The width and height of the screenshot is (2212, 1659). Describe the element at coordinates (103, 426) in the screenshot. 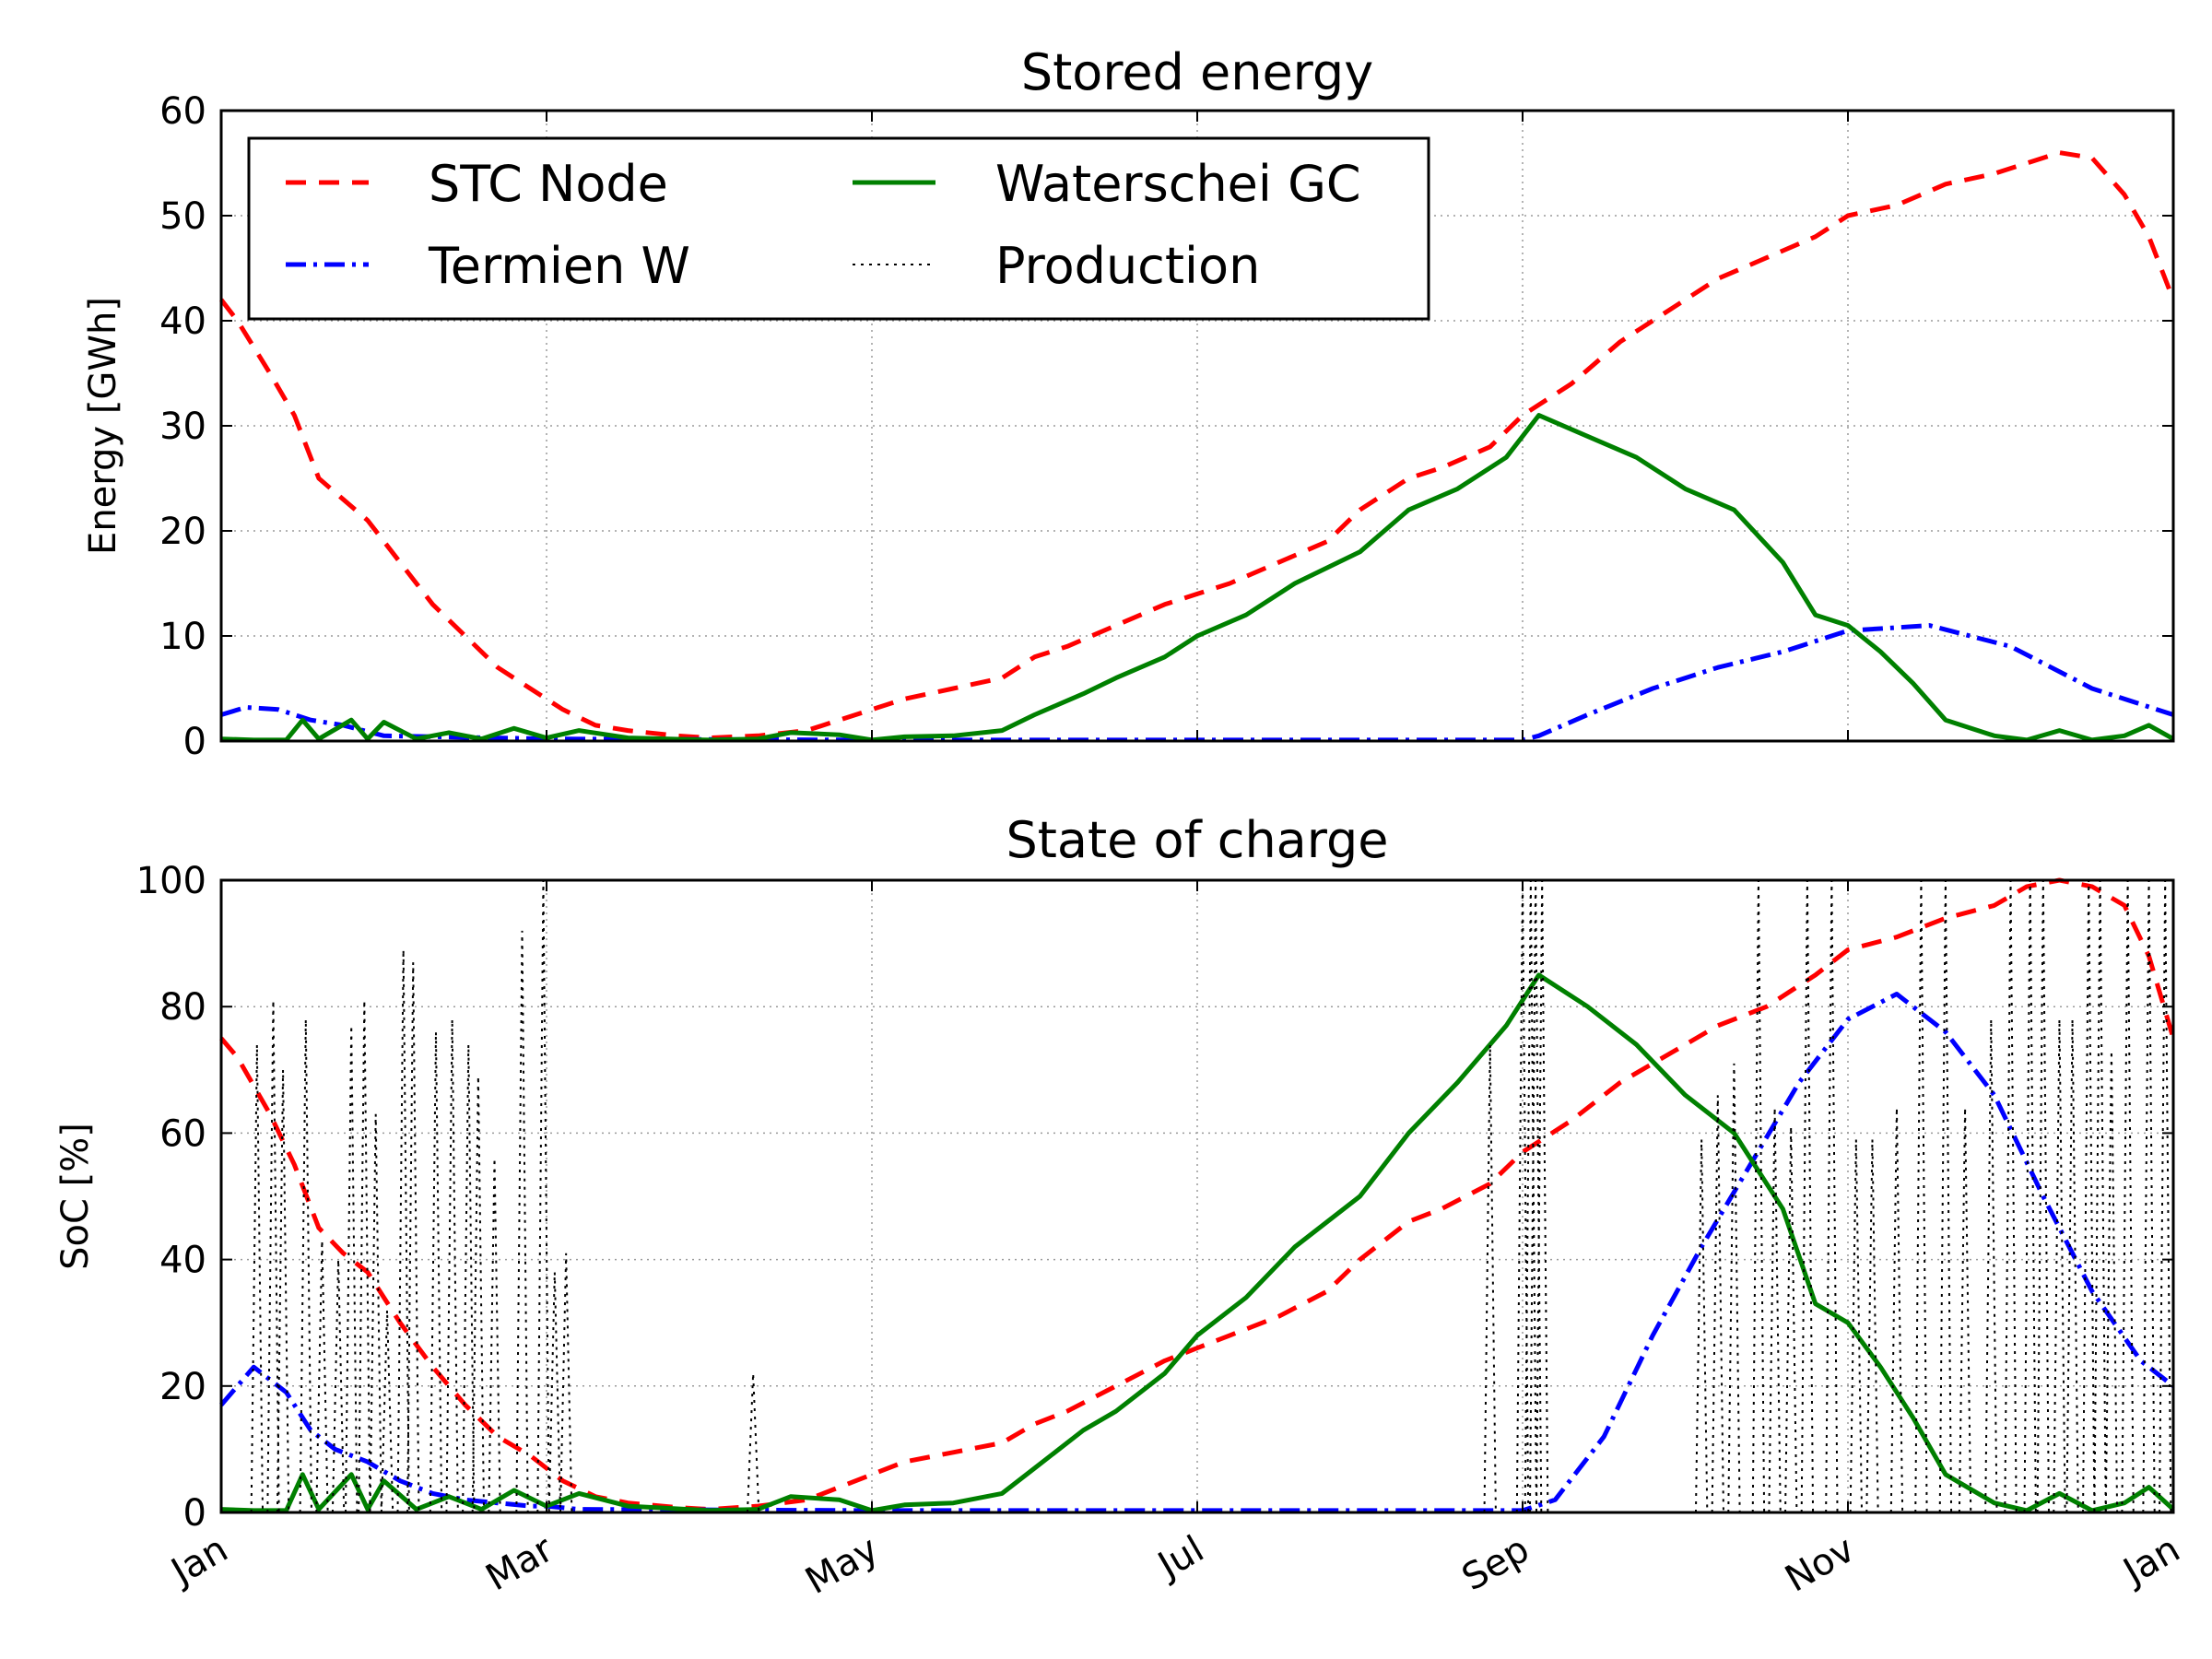

I see `stored-energy-ylabel: Energy [GWh]` at that location.